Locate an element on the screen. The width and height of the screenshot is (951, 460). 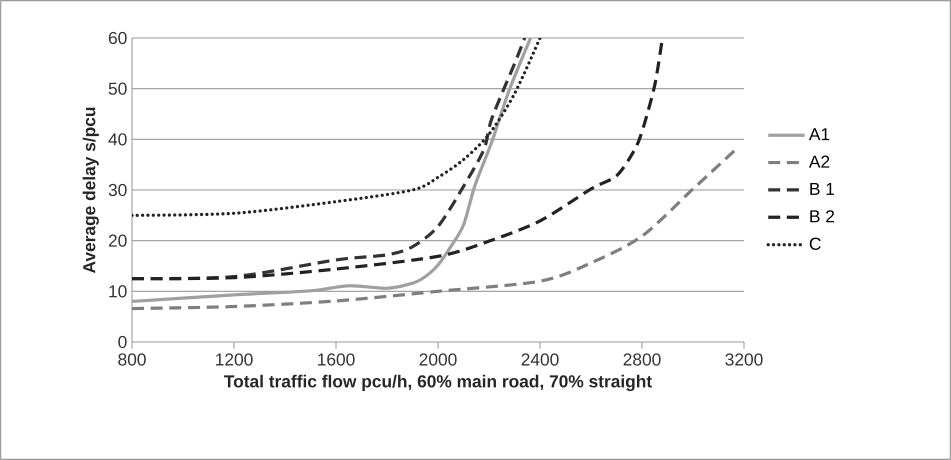
legend-label: A1 is located at coordinates (819, 134).